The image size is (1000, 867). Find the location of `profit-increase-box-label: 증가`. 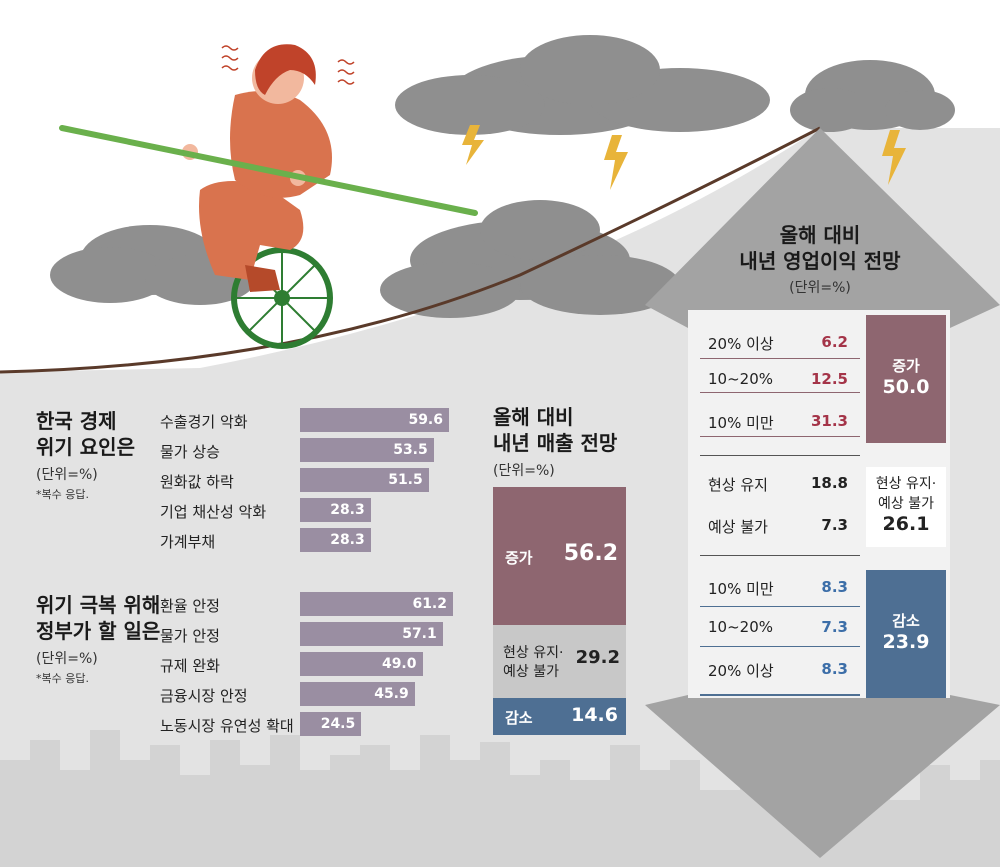

profit-increase-box-label: 증가 is located at coordinates (906, 366).